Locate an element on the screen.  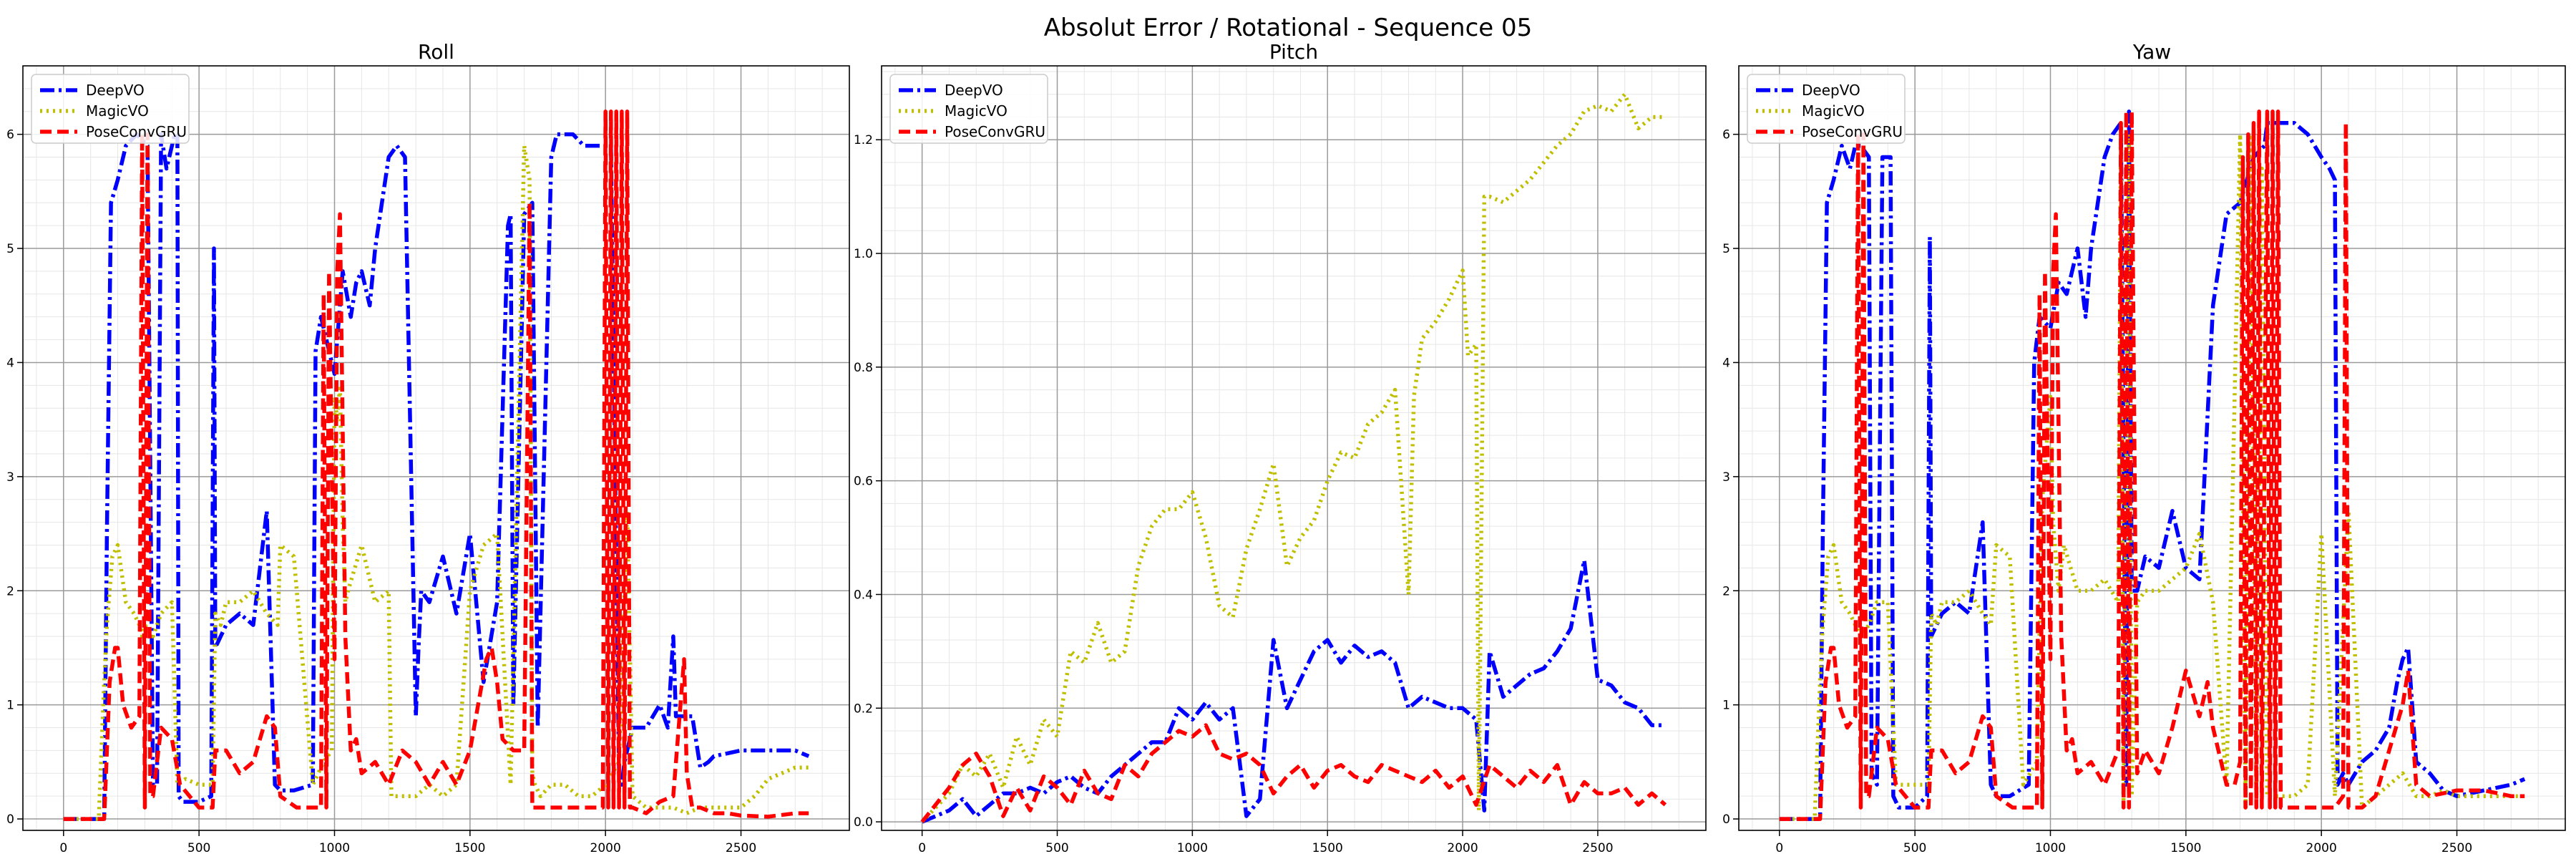
figure-title: Absolut Error / Rotational - Sequence 05 is located at coordinates (1288, 28).